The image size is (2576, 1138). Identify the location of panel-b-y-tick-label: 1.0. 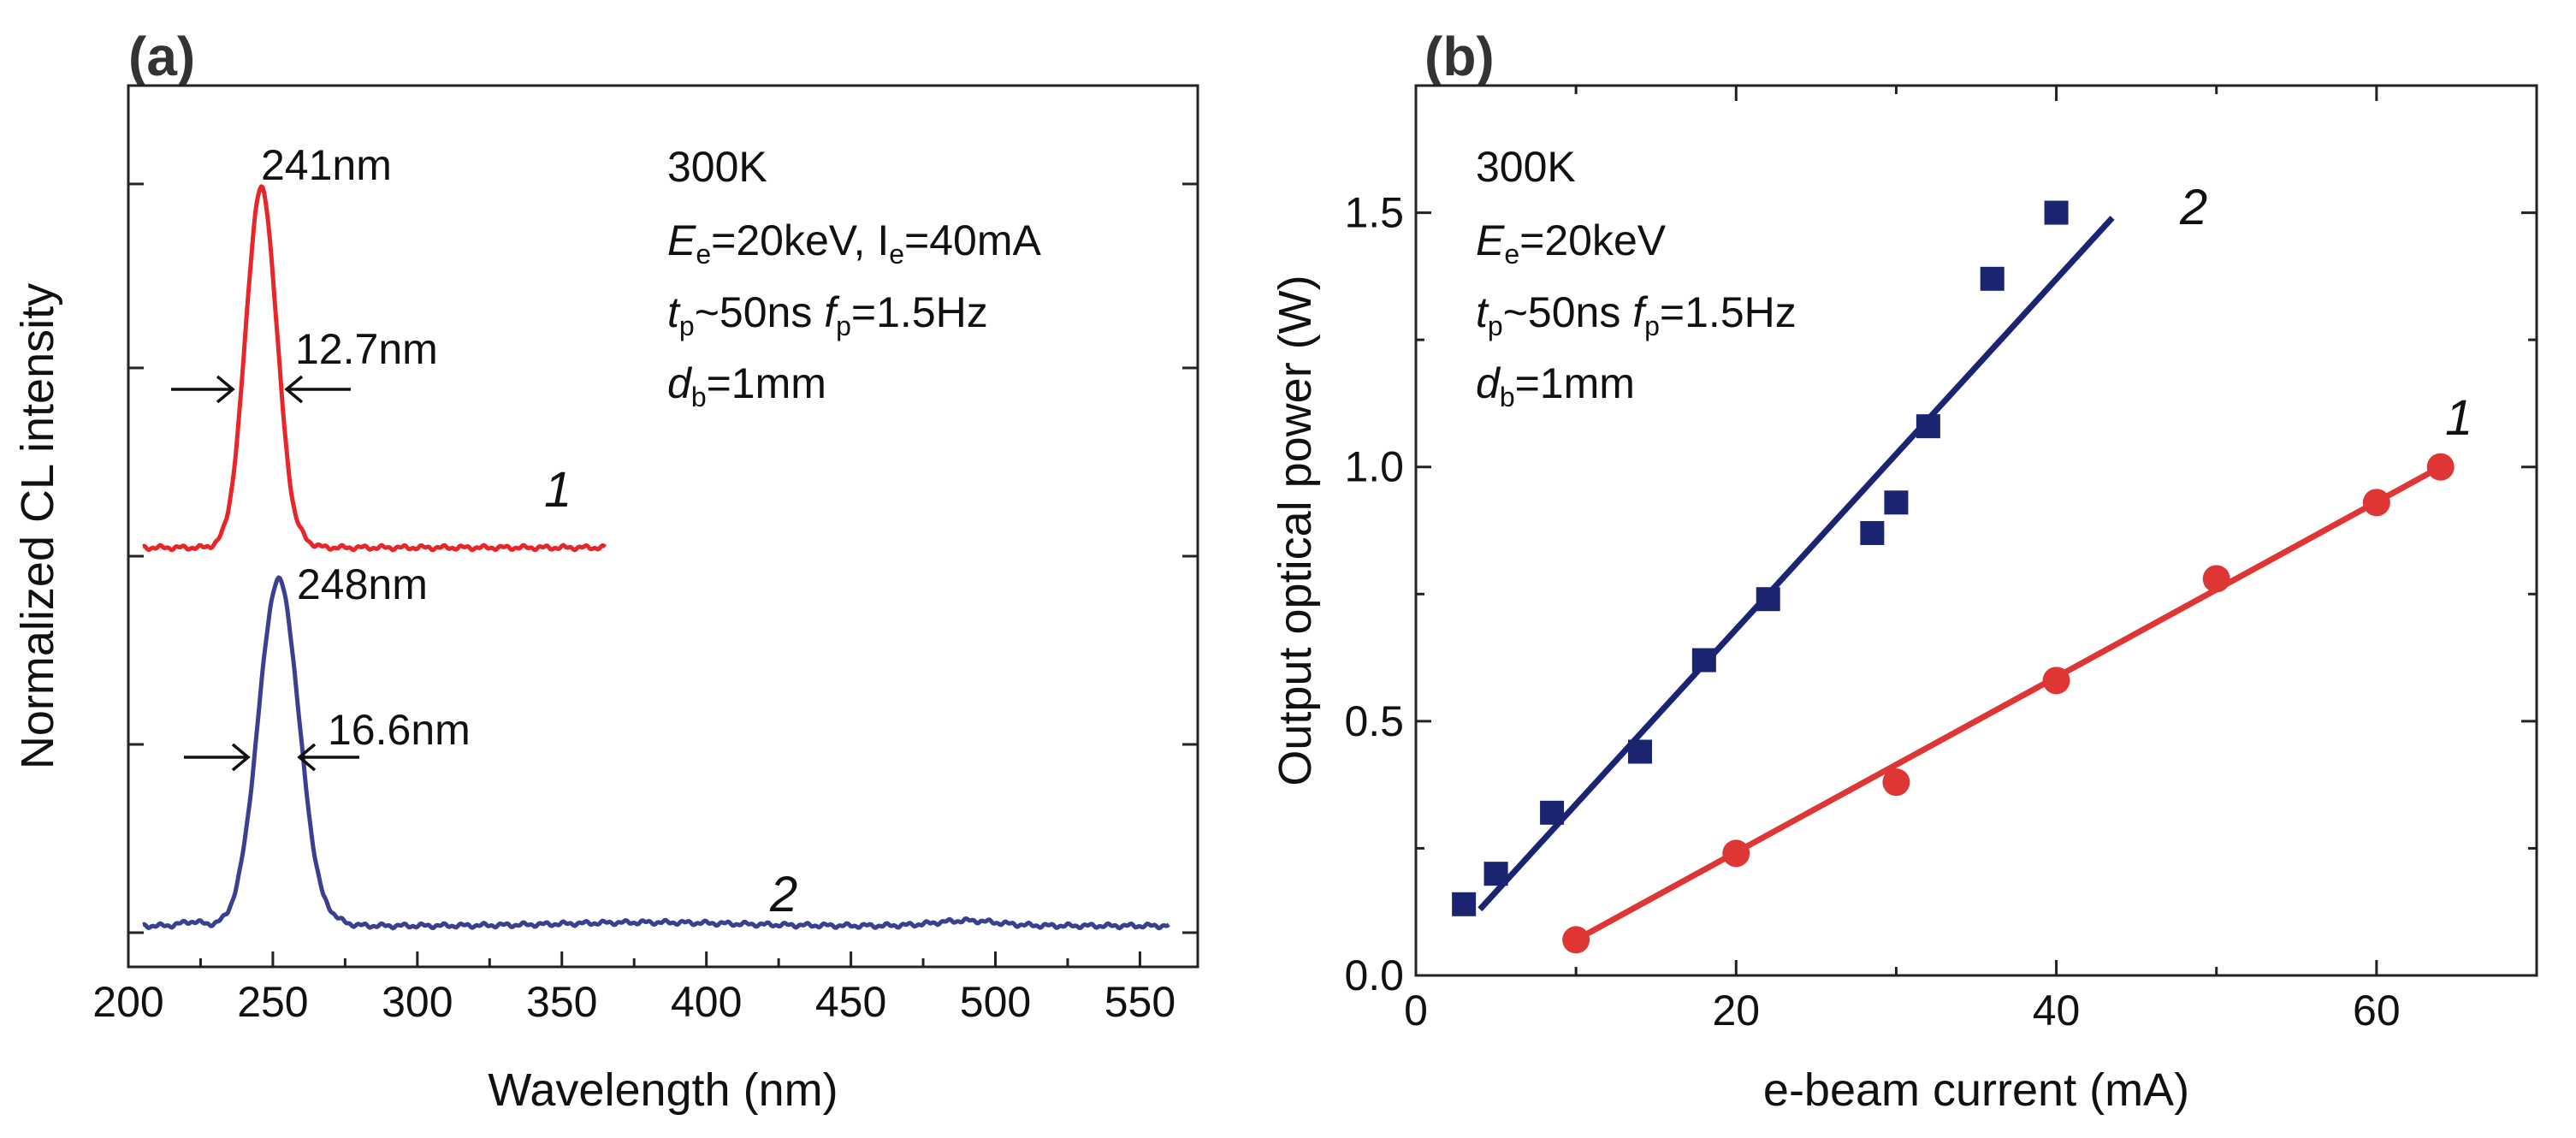
(1374, 467).